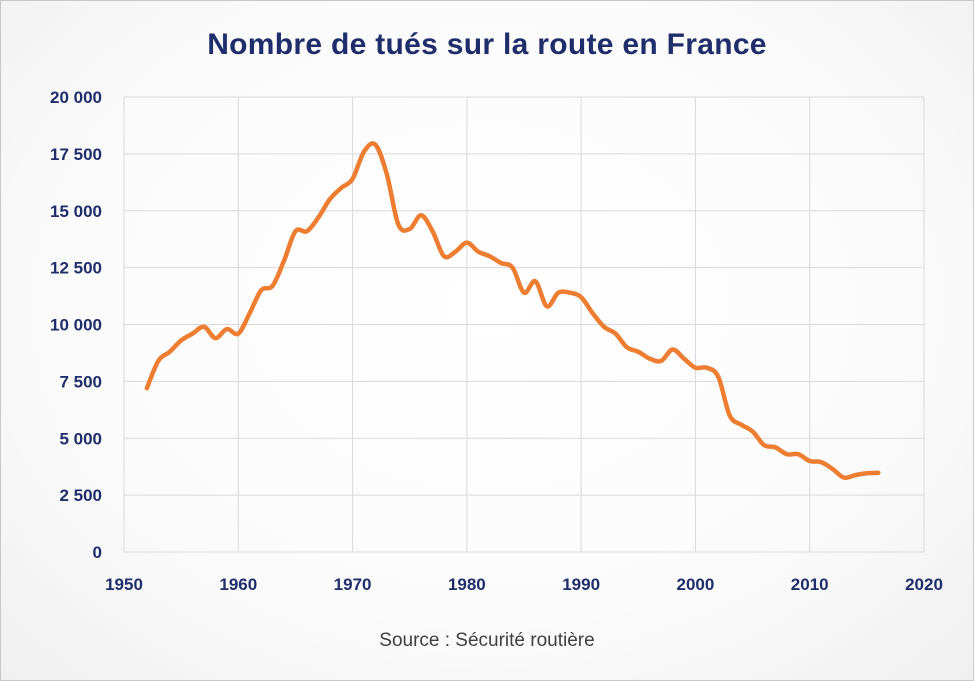 The image size is (974, 681). I want to click on y-tick-label: 20 000, so click(76, 97).